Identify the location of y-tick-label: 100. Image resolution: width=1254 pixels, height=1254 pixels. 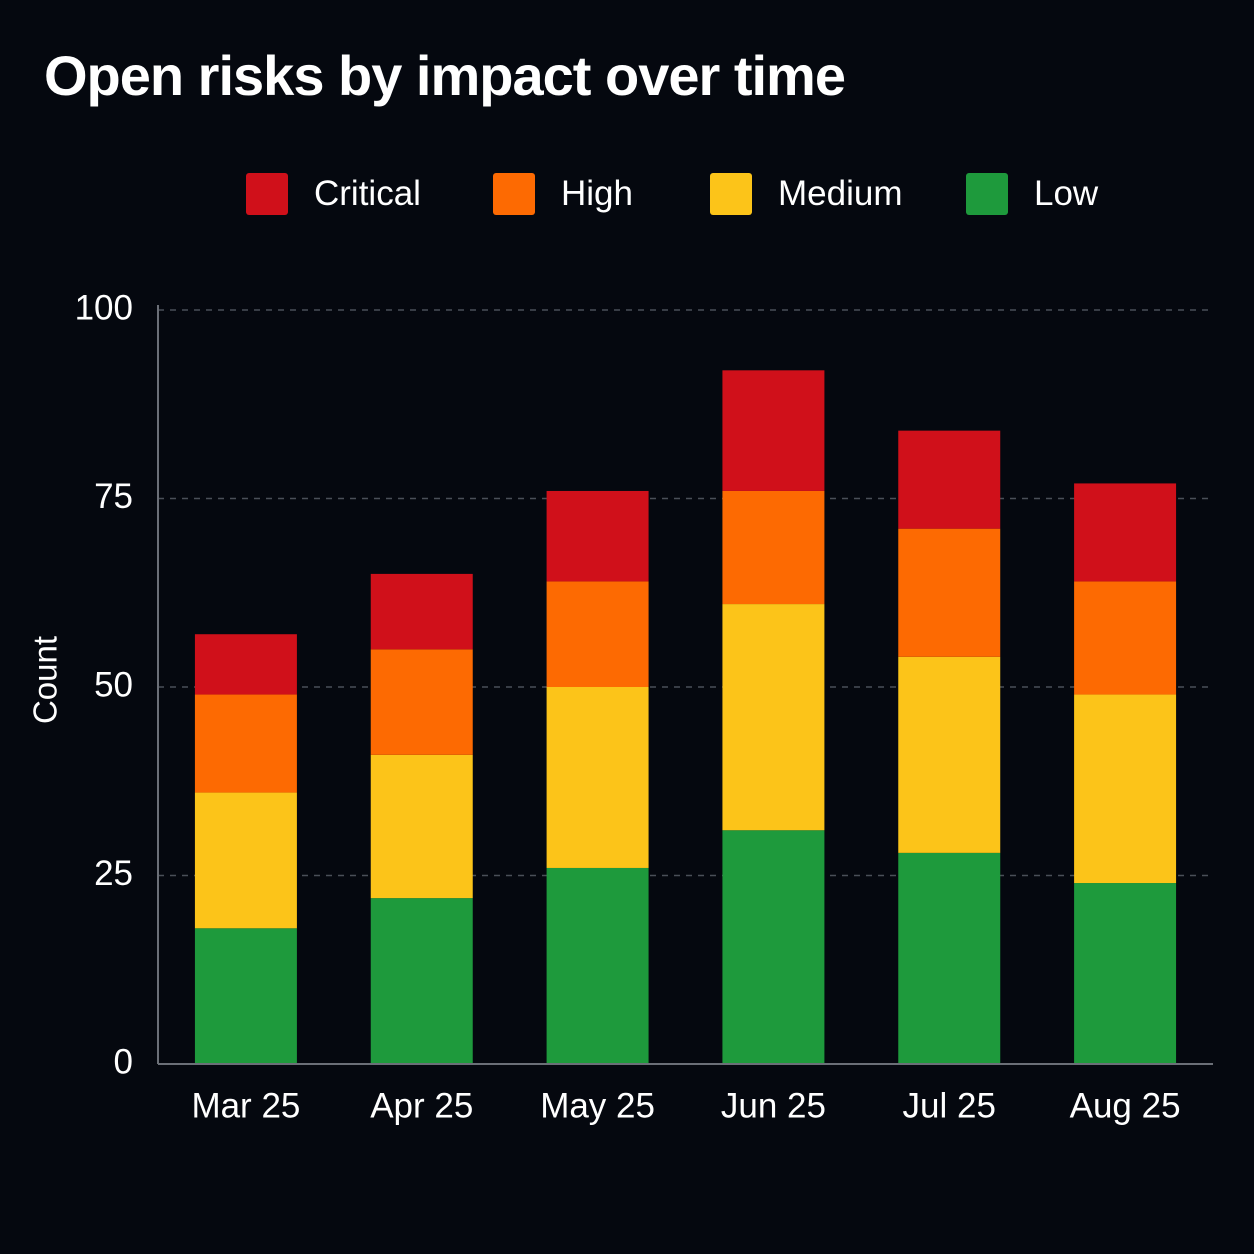
(104, 307).